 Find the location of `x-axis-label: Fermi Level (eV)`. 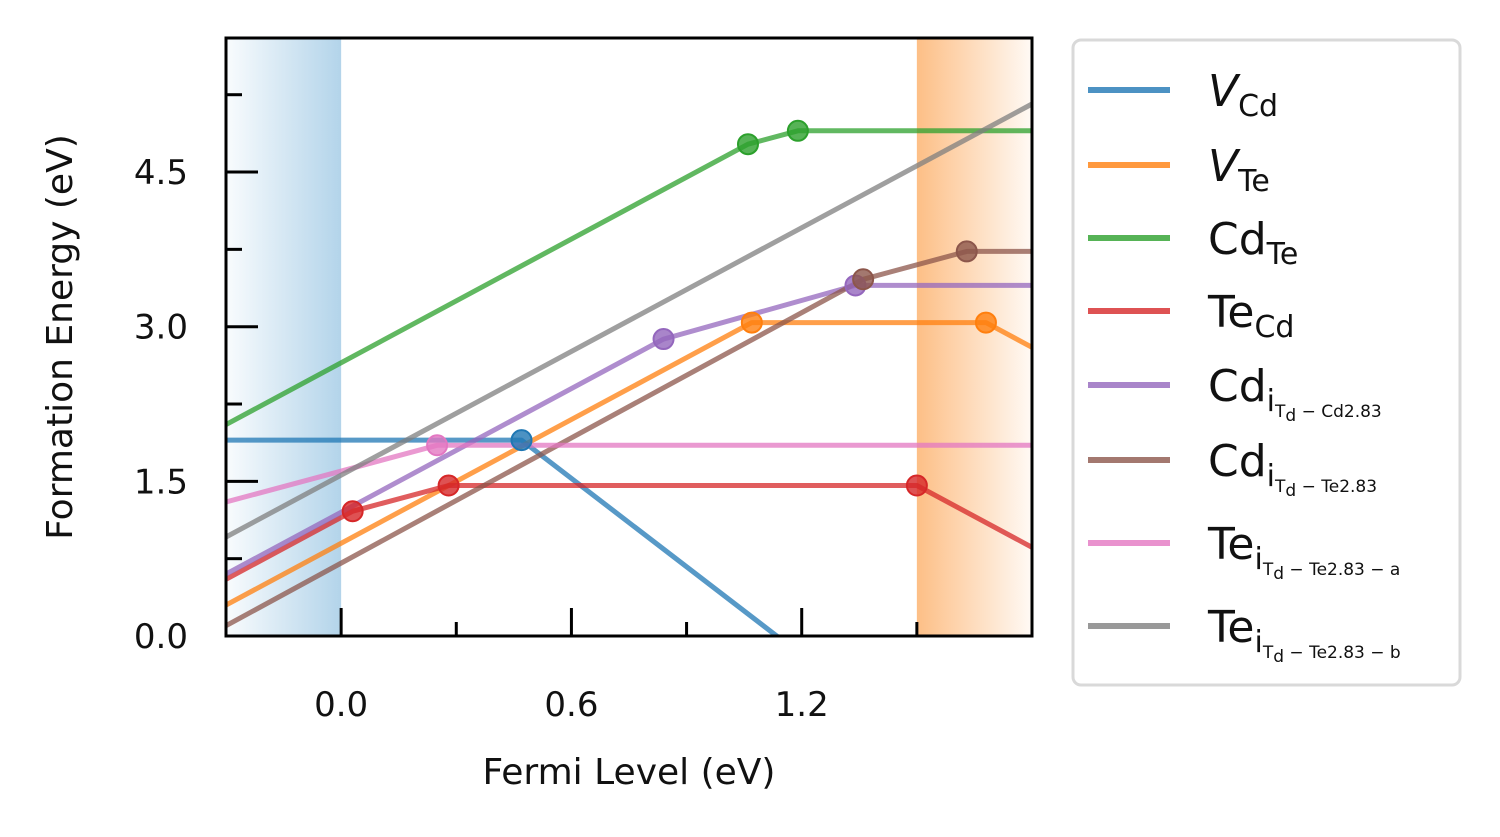

x-axis-label: Fermi Level (eV) is located at coordinates (629, 772).